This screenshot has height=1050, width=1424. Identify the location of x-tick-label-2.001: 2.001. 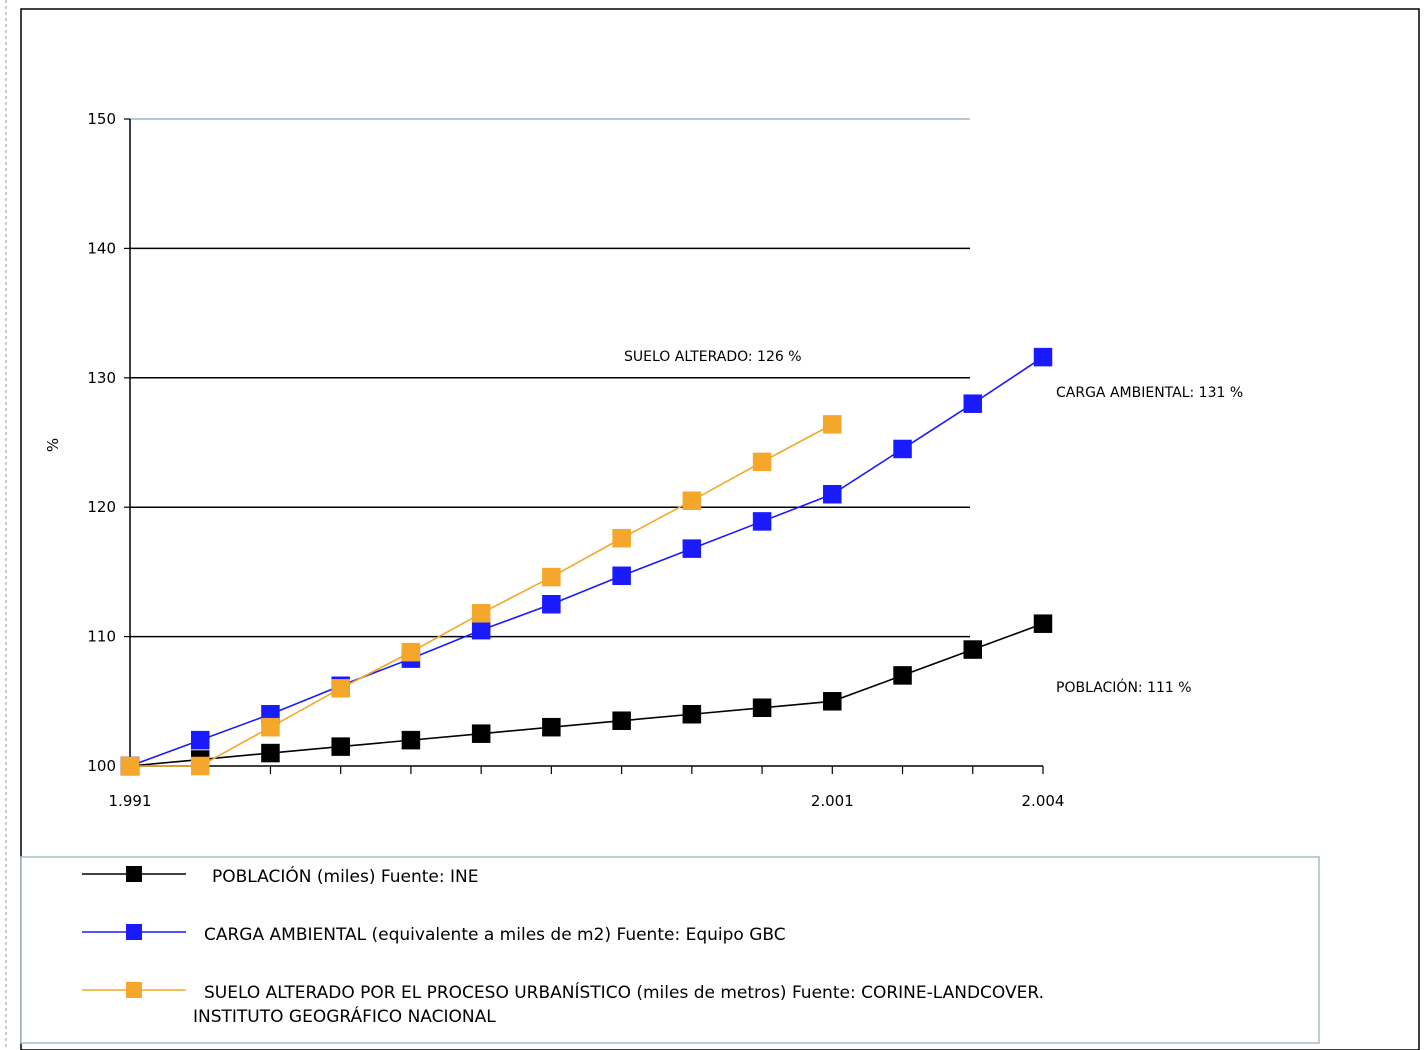
(832, 801).